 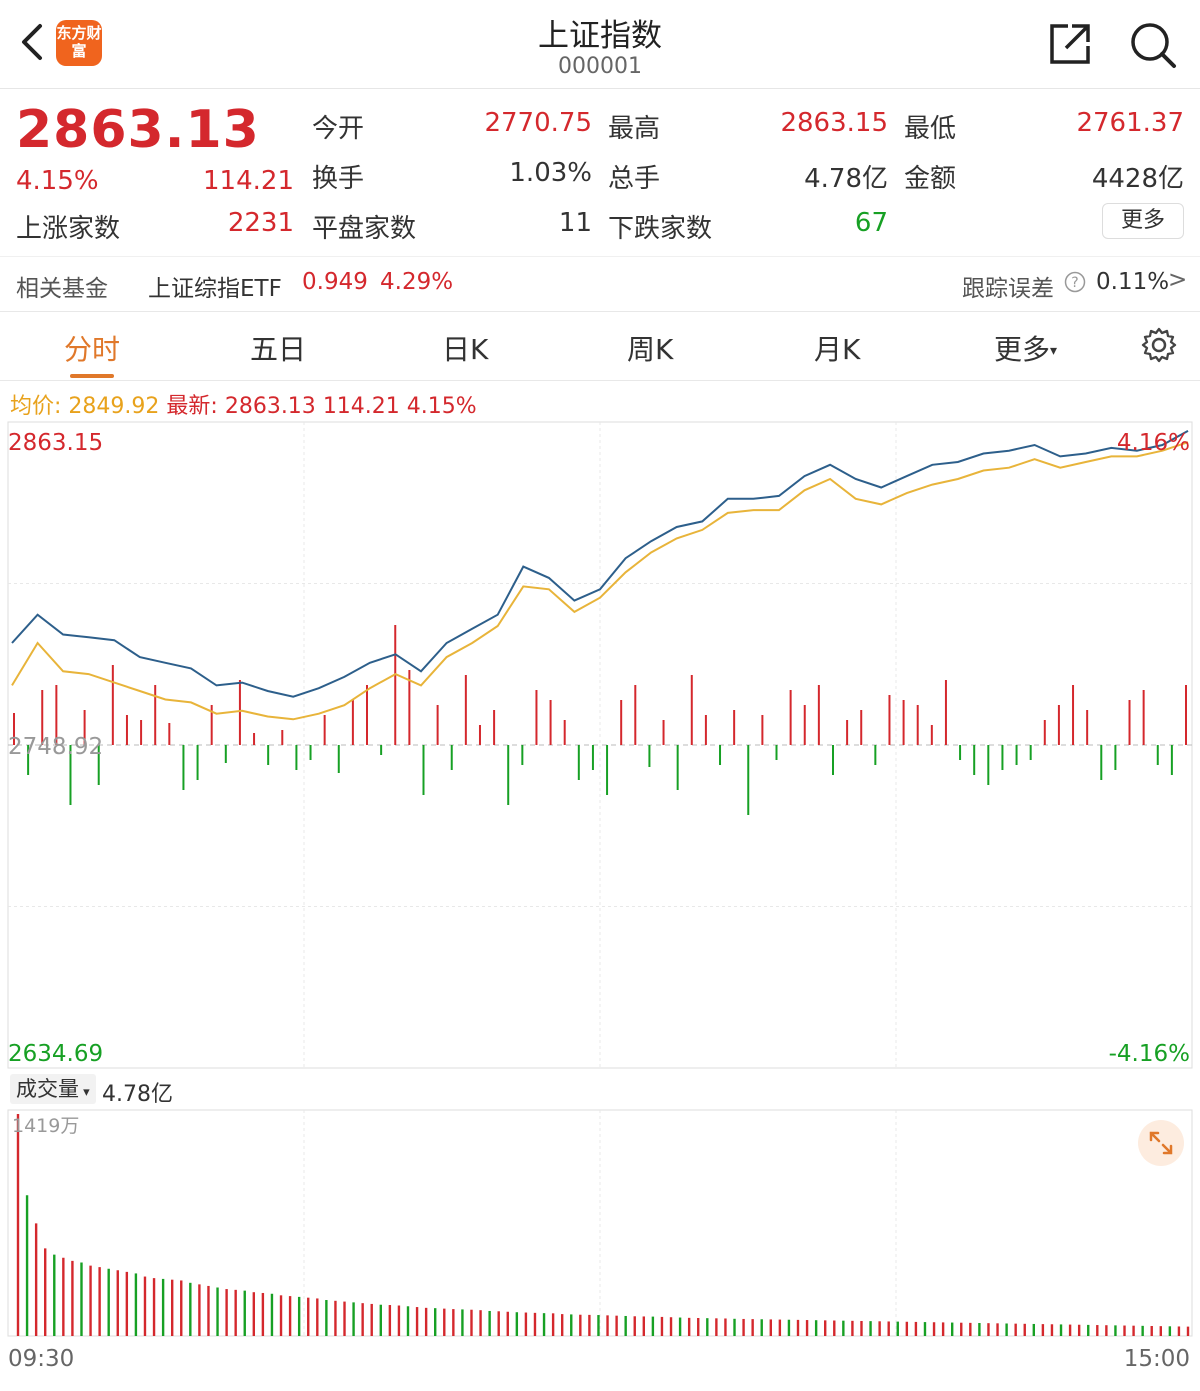 I want to click on y-axis-bottom: 2634.69, so click(x=55, y=1054).